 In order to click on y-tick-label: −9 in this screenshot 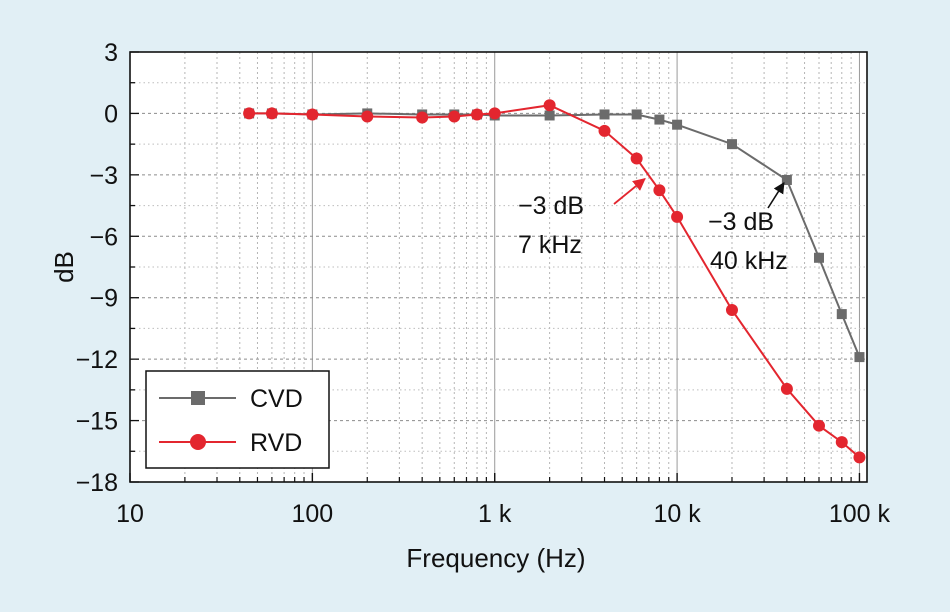, I will do `click(103, 299)`.